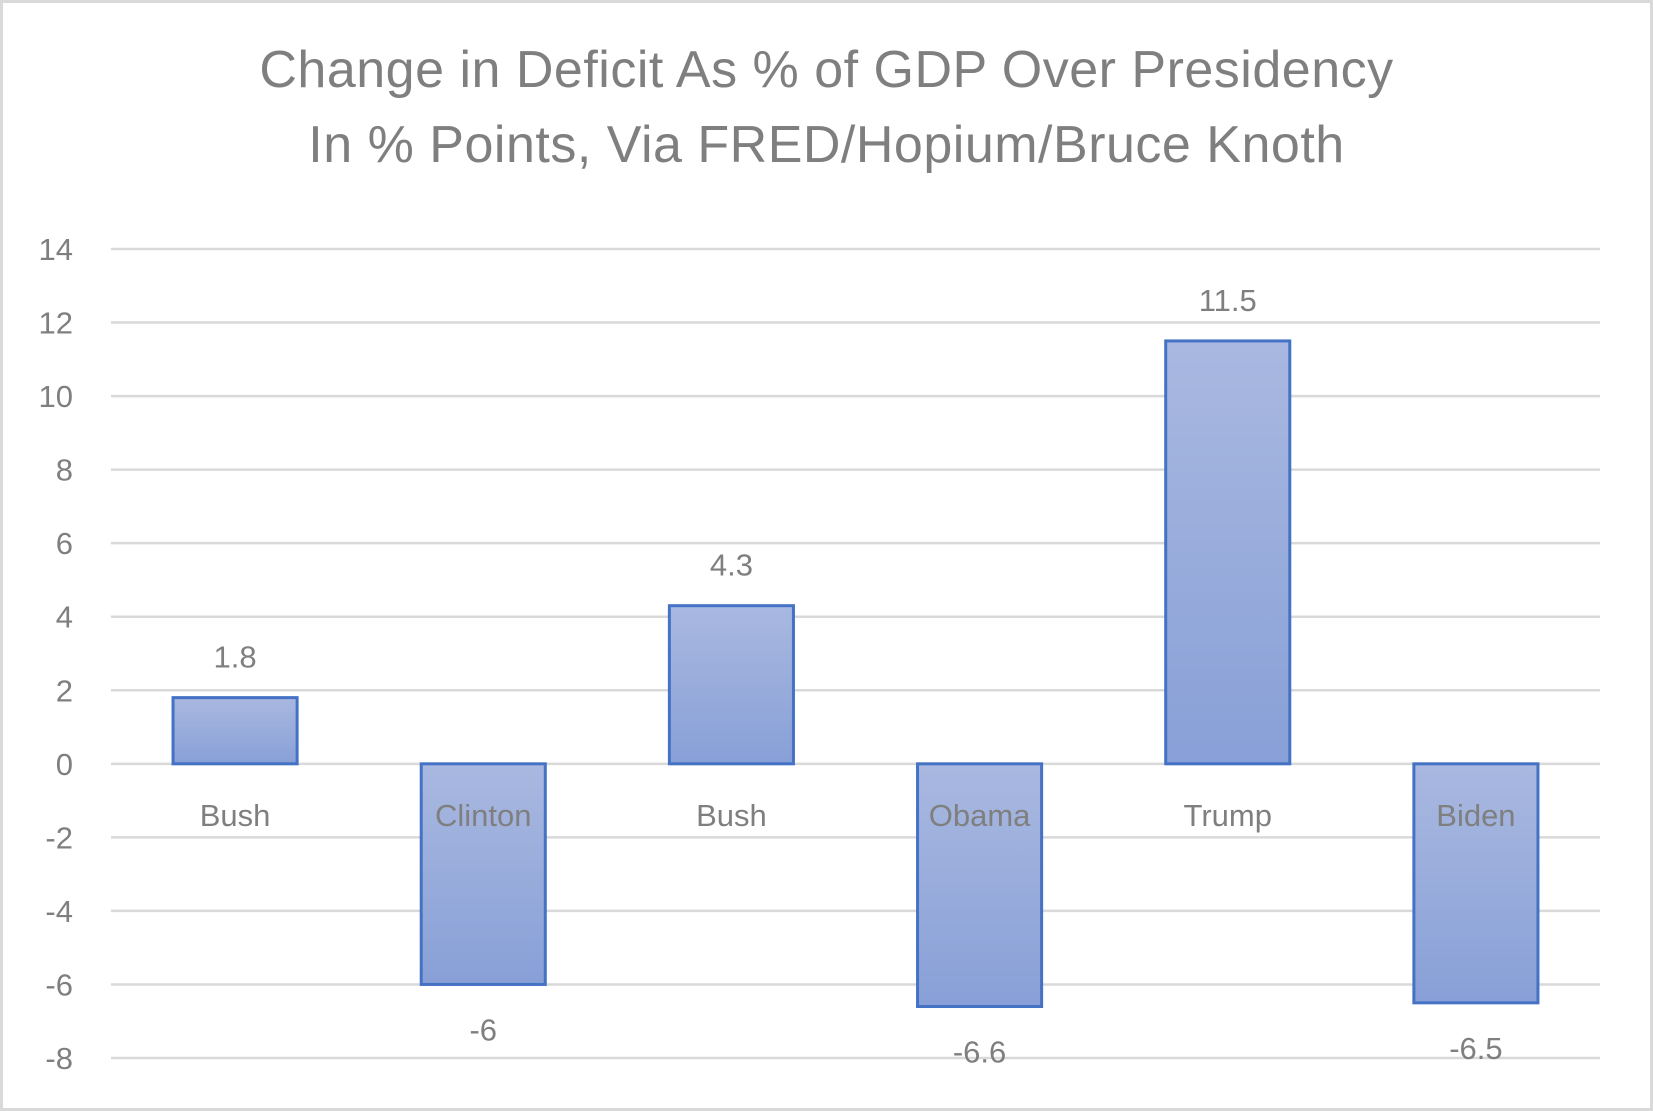 This screenshot has height=1111, width=1653. Describe the element at coordinates (64, 617) in the screenshot. I see `y-tick-label: 4` at that location.